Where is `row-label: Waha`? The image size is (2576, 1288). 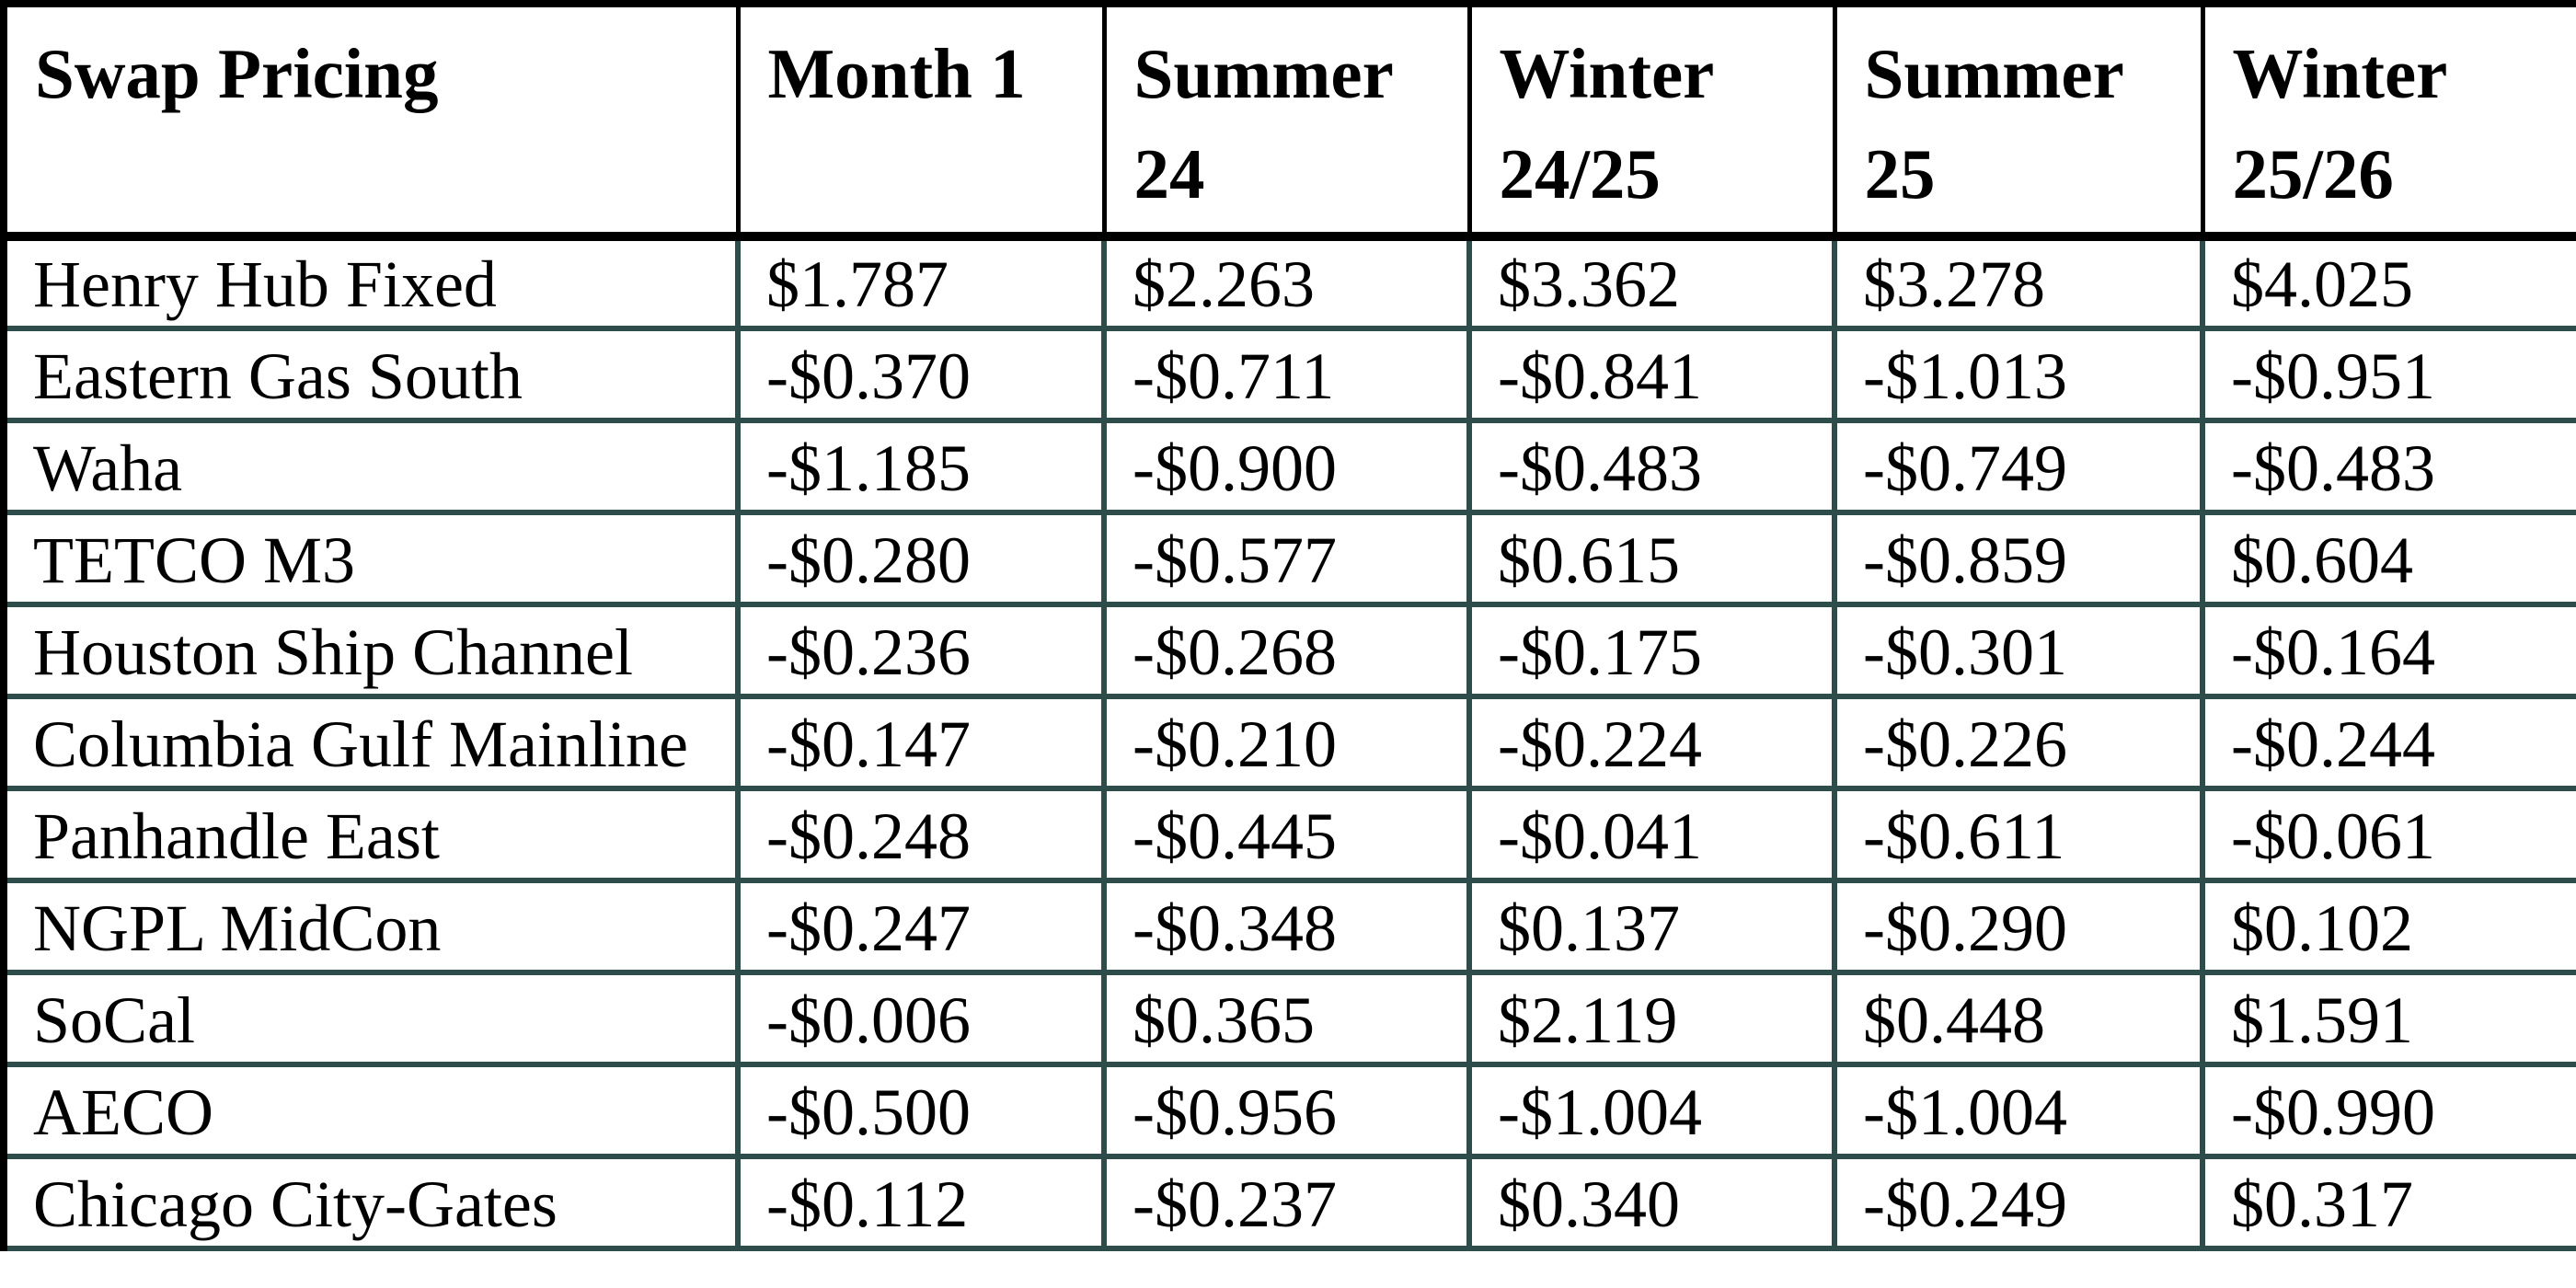 row-label: Waha is located at coordinates (370, 466).